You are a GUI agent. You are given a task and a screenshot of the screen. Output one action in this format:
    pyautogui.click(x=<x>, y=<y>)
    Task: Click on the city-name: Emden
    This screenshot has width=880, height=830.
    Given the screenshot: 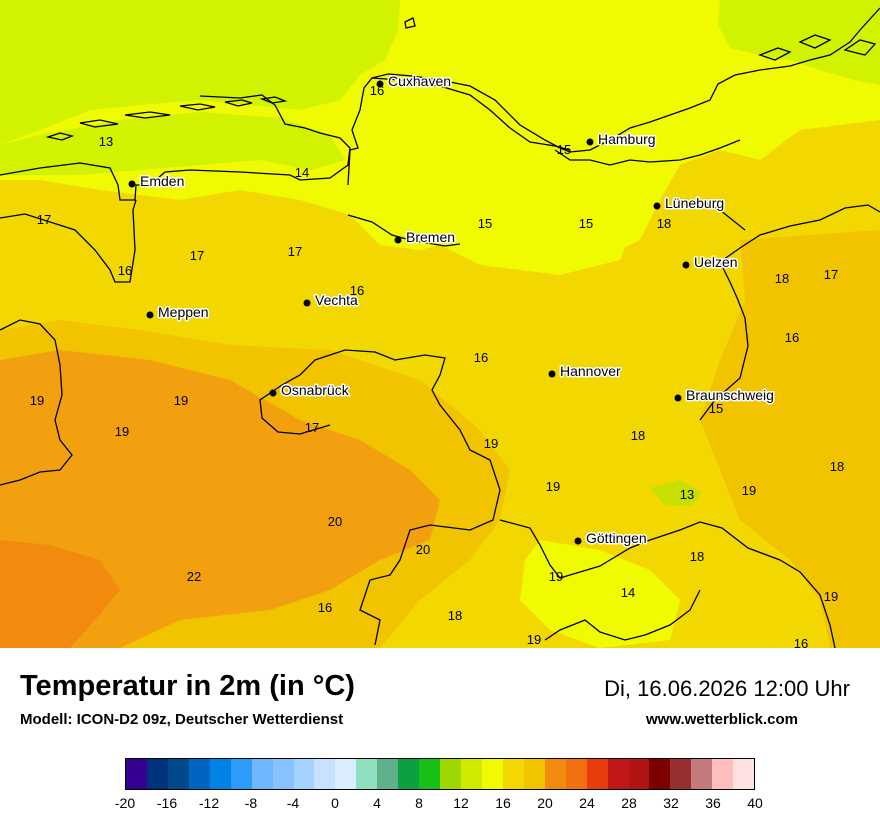 What is the action you would take?
    pyautogui.click(x=162, y=181)
    